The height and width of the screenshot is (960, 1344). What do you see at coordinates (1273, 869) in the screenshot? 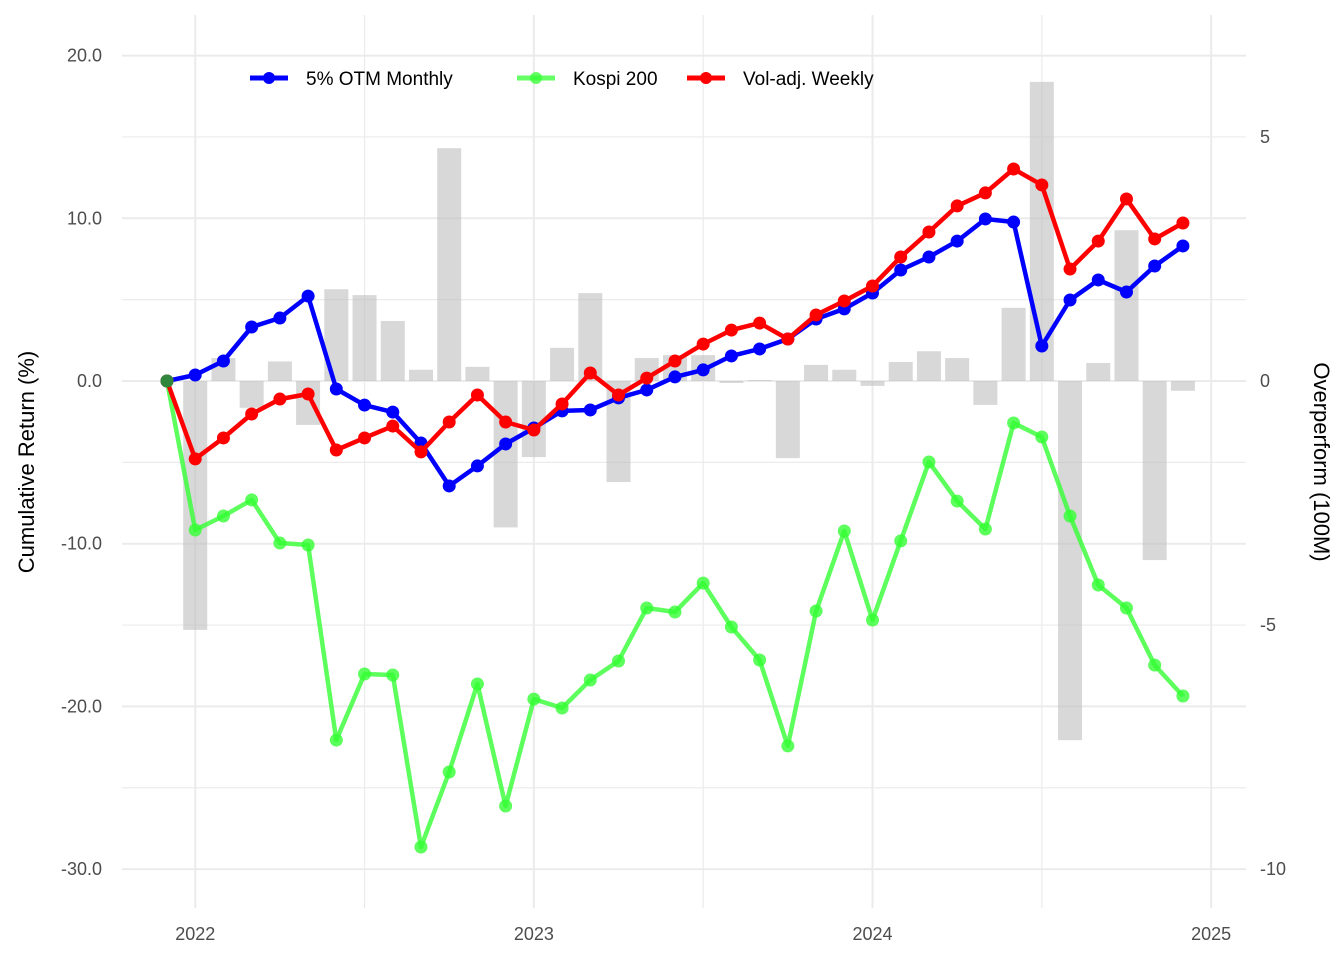
I see `y2-tick-label: -10` at bounding box center [1273, 869].